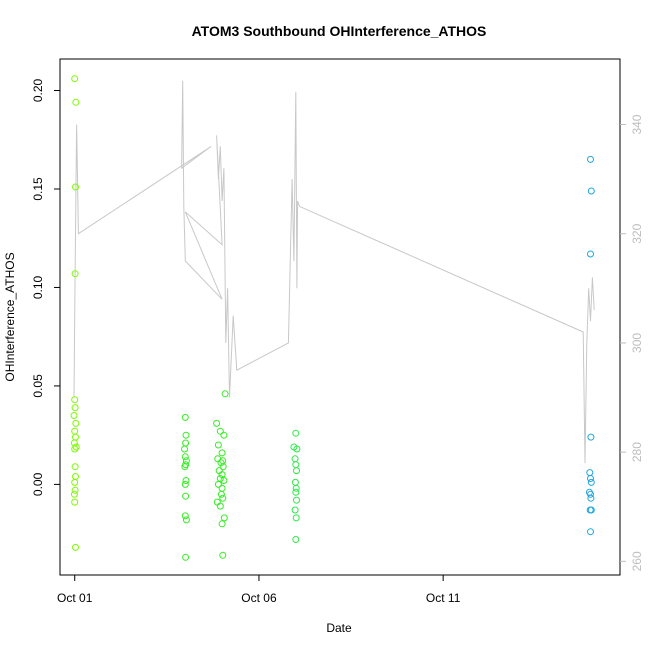 This screenshot has width=650, height=650. What do you see at coordinates (45, 287) in the screenshot?
I see `y-axis-left: 0.00 0.05 0.10 0.15 0.20` at bounding box center [45, 287].